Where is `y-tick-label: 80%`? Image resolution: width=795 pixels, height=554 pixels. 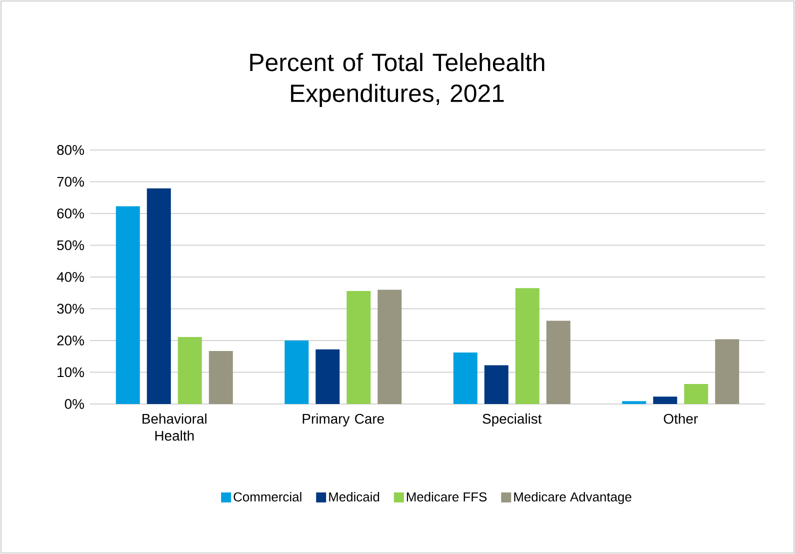
y-tick-label: 80% is located at coordinates (70, 150).